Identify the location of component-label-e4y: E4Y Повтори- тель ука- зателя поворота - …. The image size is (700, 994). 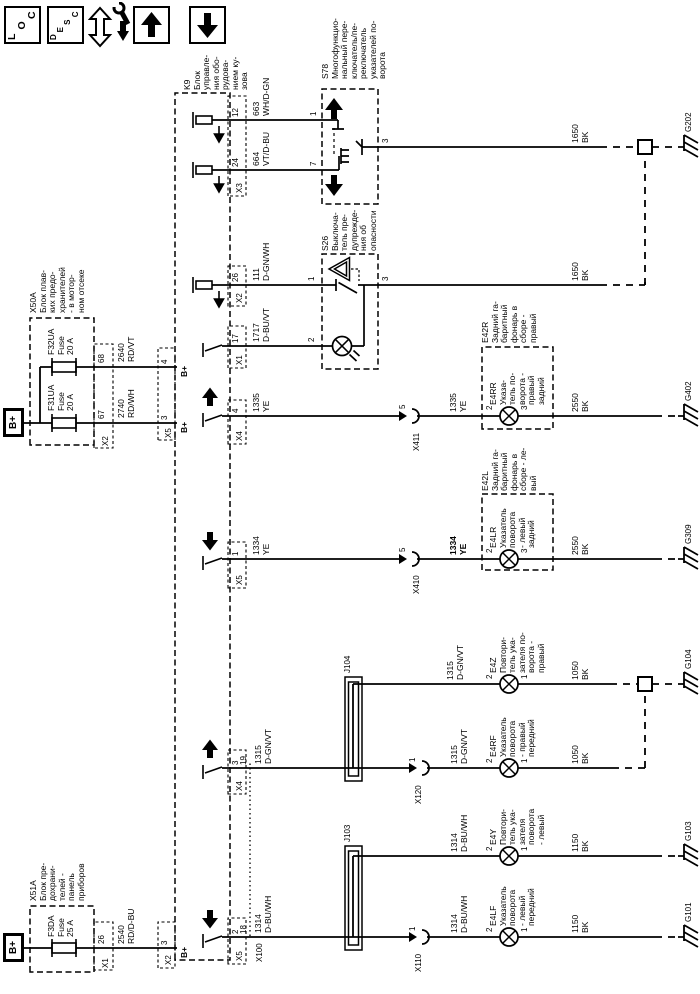
(517, 826).